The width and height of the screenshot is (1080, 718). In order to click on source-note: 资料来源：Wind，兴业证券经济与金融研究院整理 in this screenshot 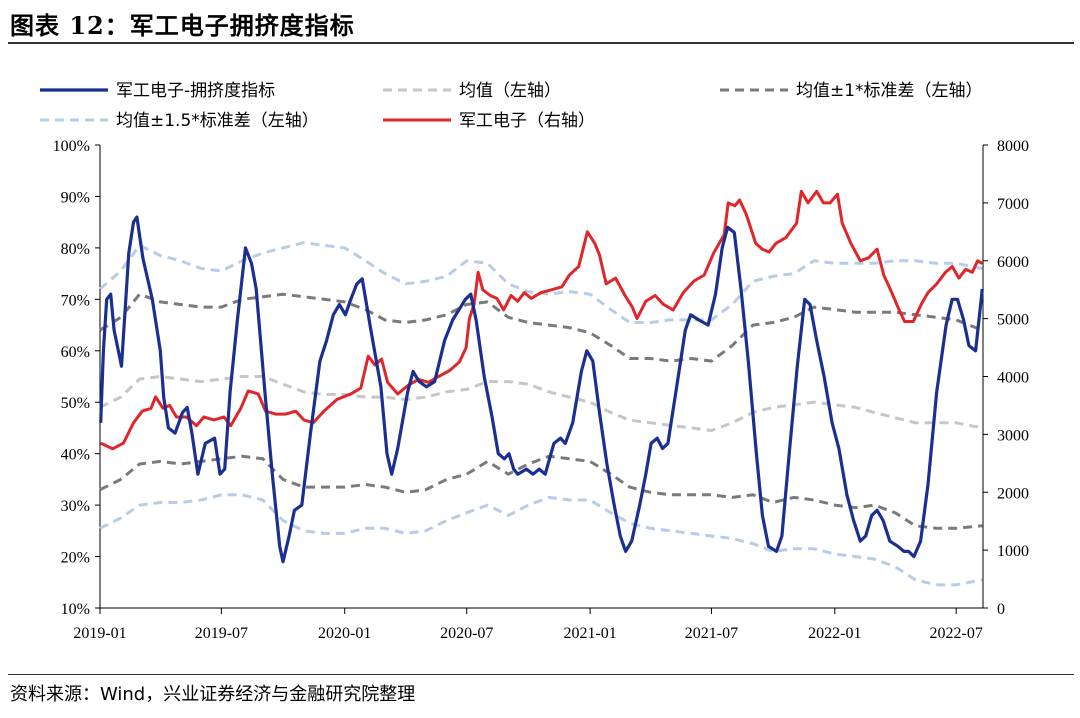, I will do `click(213, 694)`.